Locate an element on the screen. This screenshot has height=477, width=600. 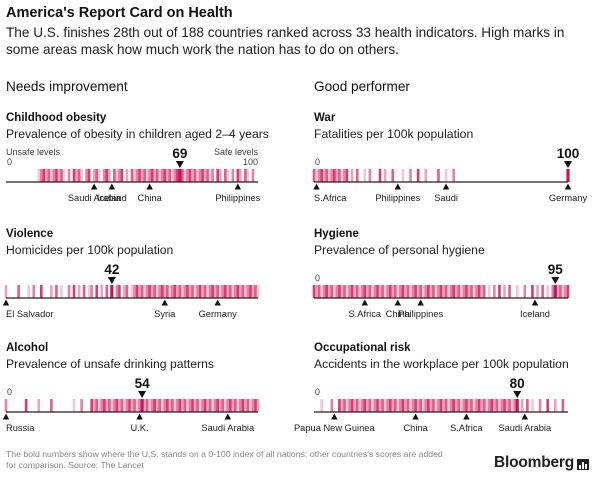
us-marker-arrow is located at coordinates (179, 164).